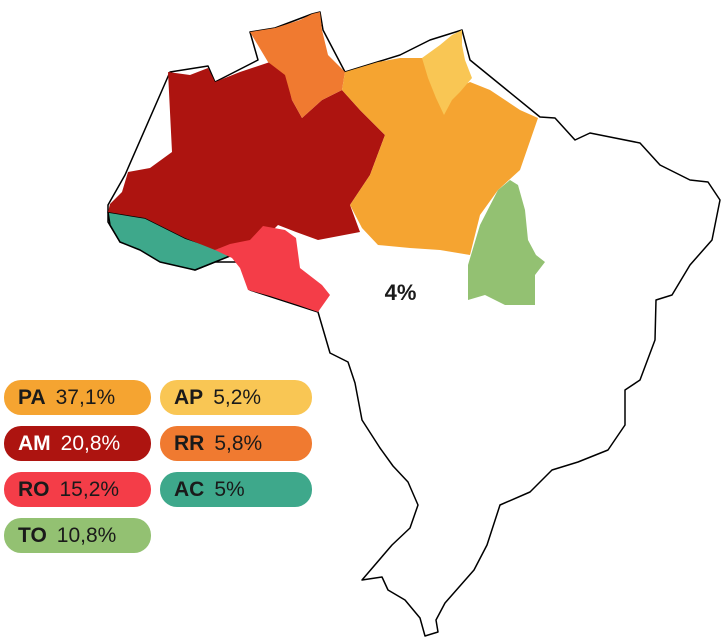  I want to click on legend-value: 15,2%, so click(89, 489).